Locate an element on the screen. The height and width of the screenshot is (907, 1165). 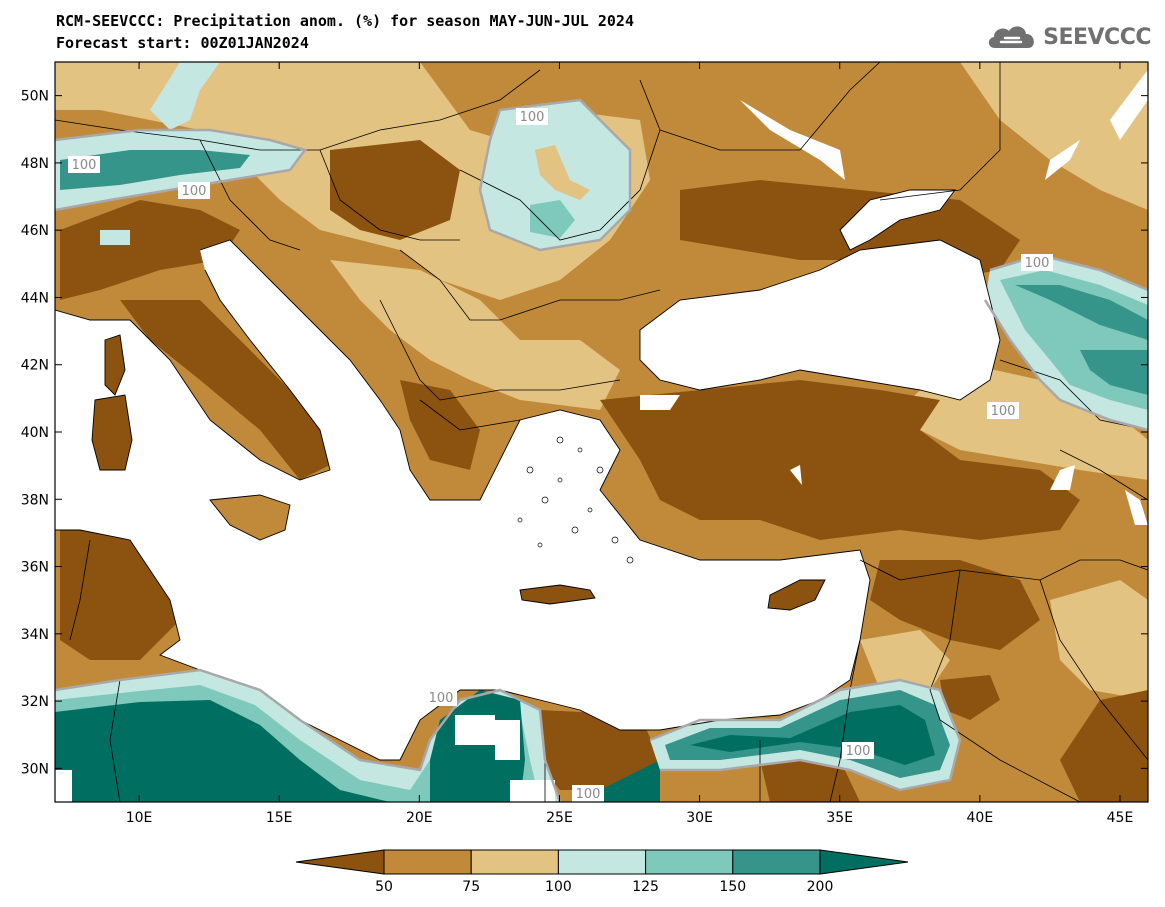
colorbar: 50 75 100 125 150 200 is located at coordinates (602, 872).